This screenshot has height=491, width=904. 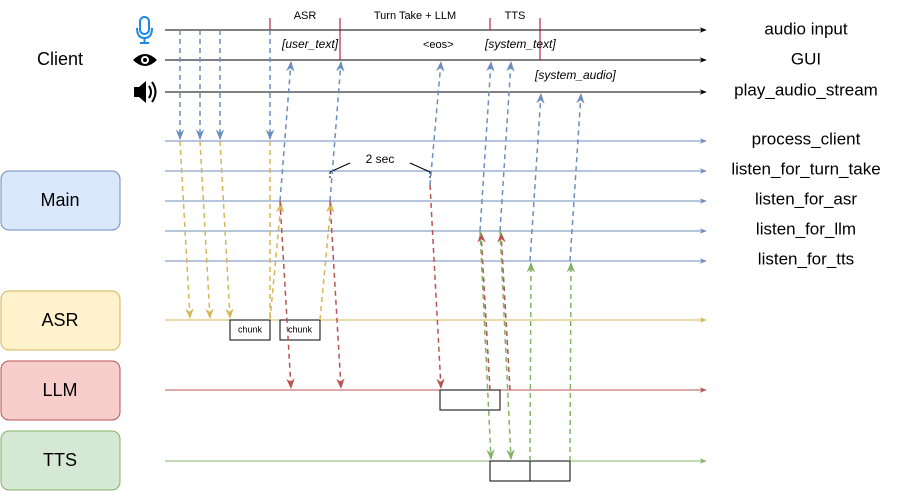 I want to click on llm-arrows, so click(x=395, y=287).